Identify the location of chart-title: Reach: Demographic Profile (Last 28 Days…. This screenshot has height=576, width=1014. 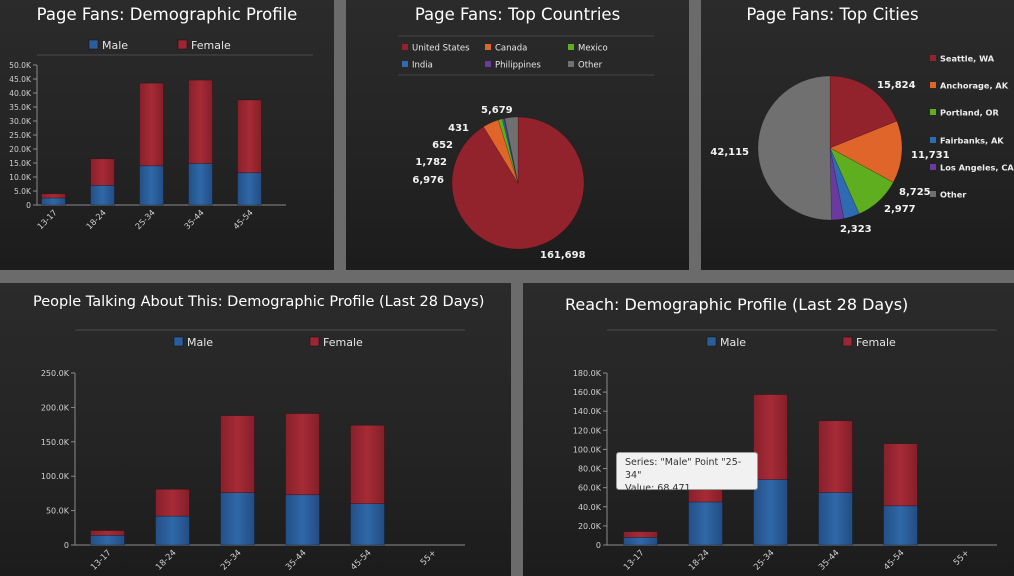
(737, 304).